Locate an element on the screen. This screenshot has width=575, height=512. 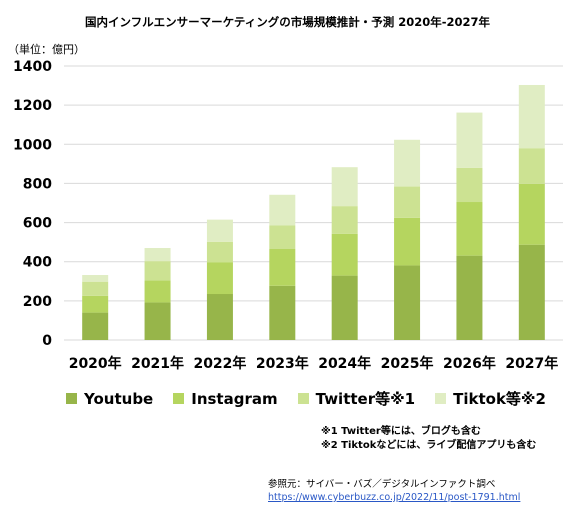
legend-swatch-youtube is located at coordinates (71, 398).